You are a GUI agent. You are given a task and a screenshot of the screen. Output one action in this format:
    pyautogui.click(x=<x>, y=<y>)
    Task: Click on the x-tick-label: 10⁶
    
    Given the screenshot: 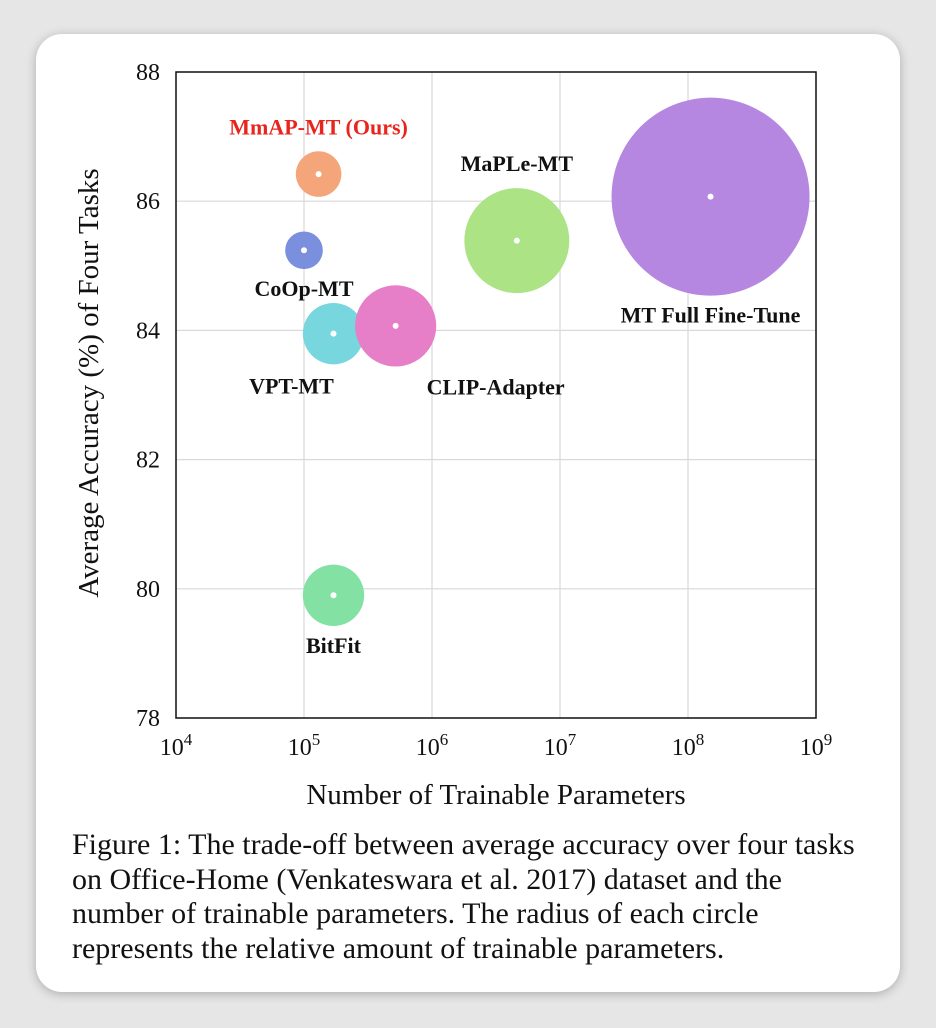 What is the action you would take?
    pyautogui.click(x=432, y=745)
    